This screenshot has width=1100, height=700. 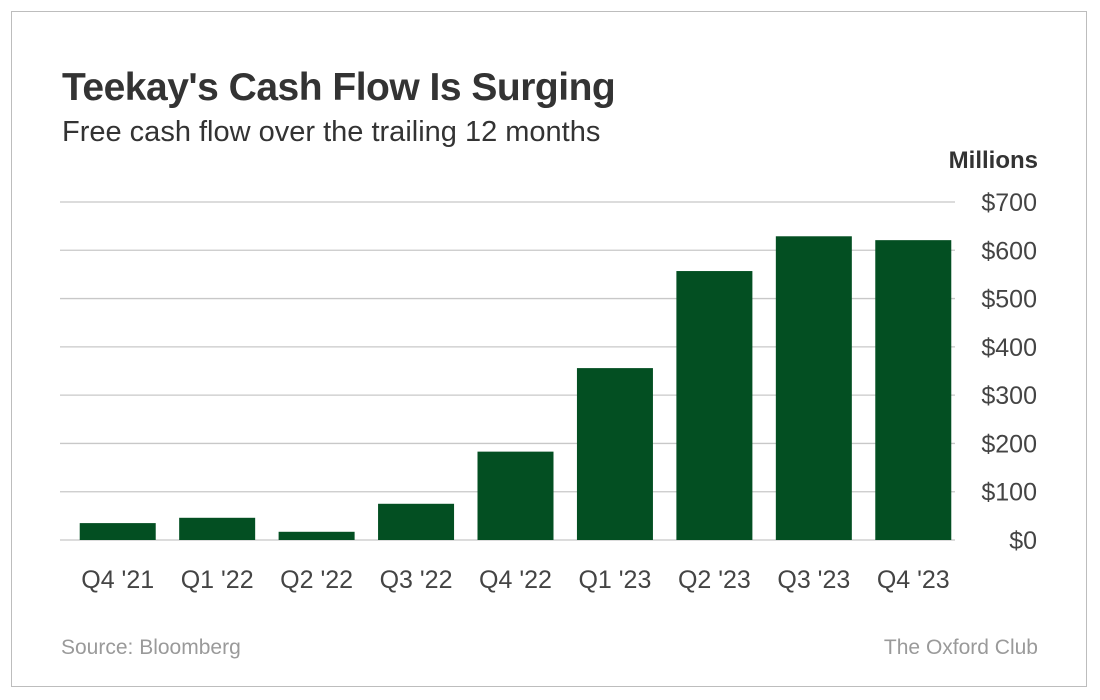 I want to click on x-tick-label: Q1 '22, so click(x=217, y=580).